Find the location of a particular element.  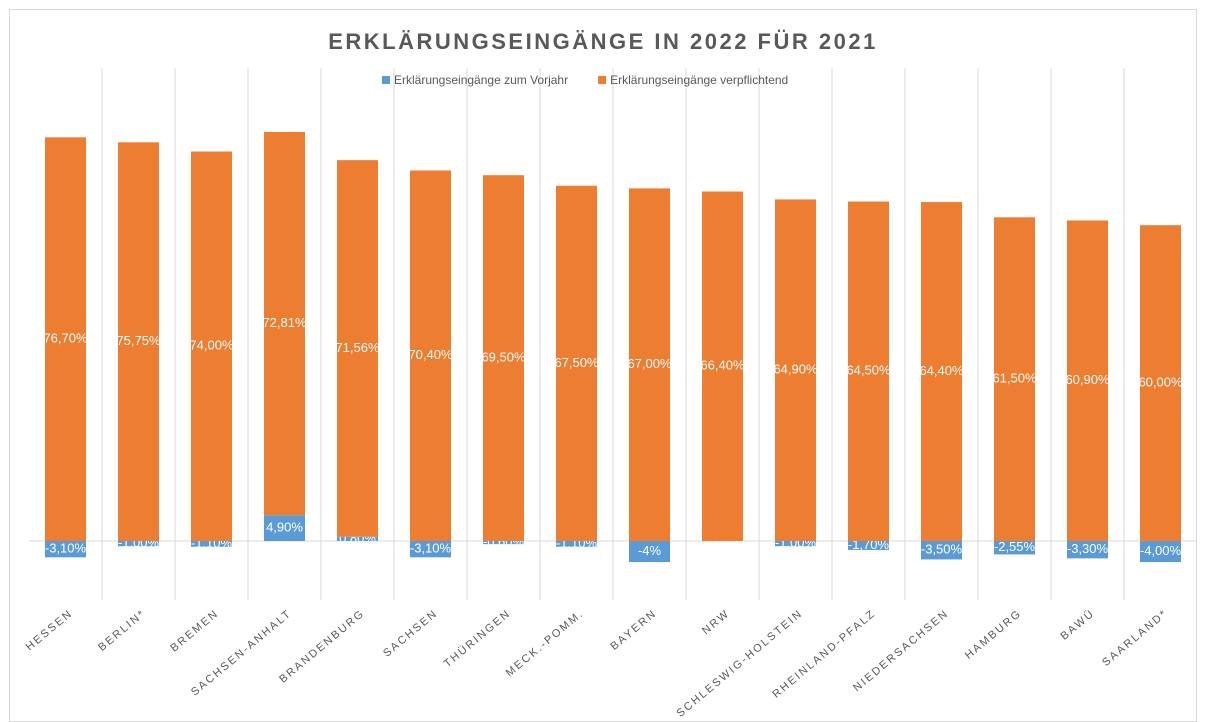

value-label: 60,00% is located at coordinates (1160, 382).